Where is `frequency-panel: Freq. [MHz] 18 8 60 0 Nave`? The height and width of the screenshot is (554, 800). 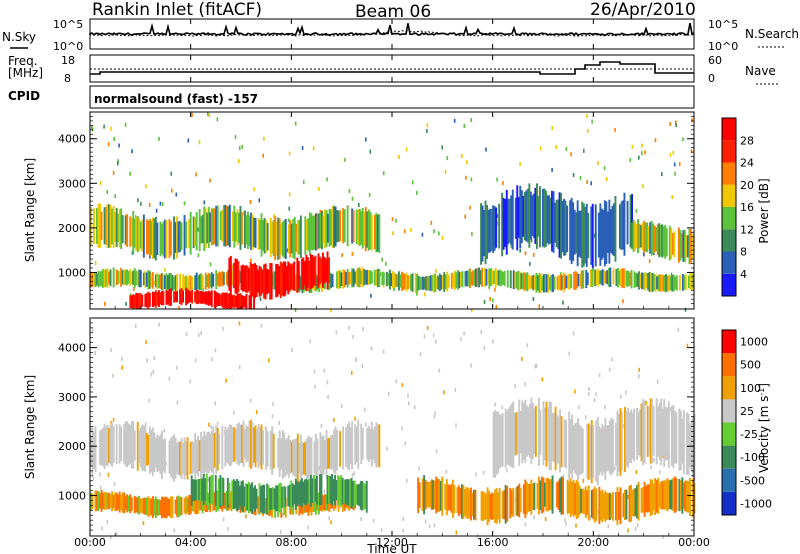
frequency-panel: Freq. [MHz] 18 8 60 0 Nave is located at coordinates (393, 69).